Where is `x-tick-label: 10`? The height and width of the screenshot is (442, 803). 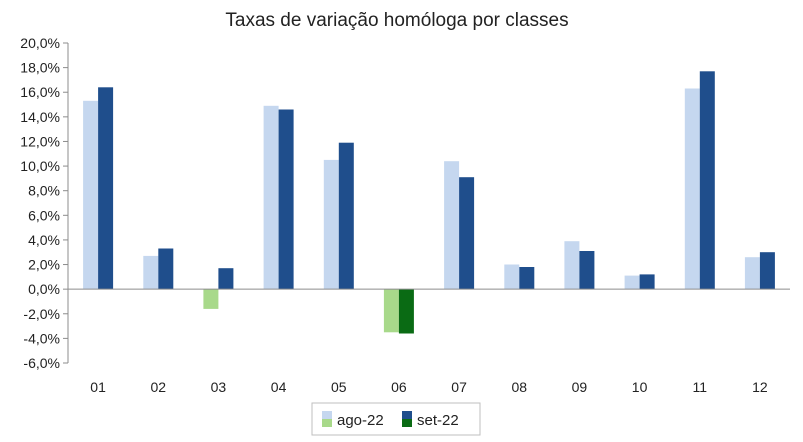
x-tick-label: 10 is located at coordinates (640, 387).